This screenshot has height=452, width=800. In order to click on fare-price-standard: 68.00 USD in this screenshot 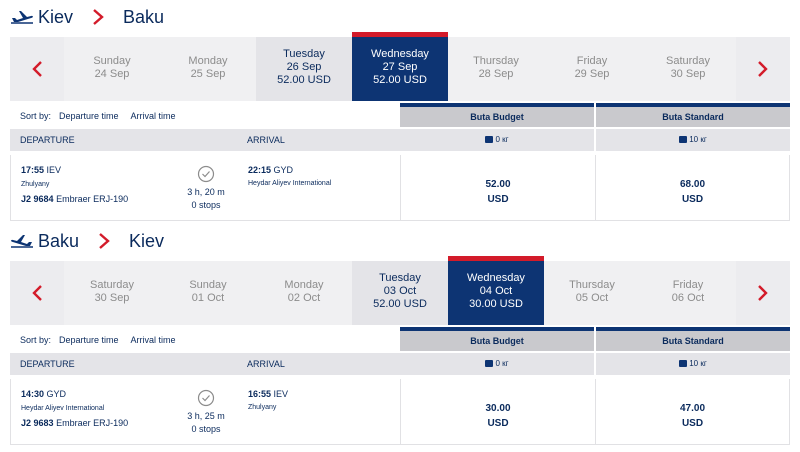, I will do `click(692, 188)`.